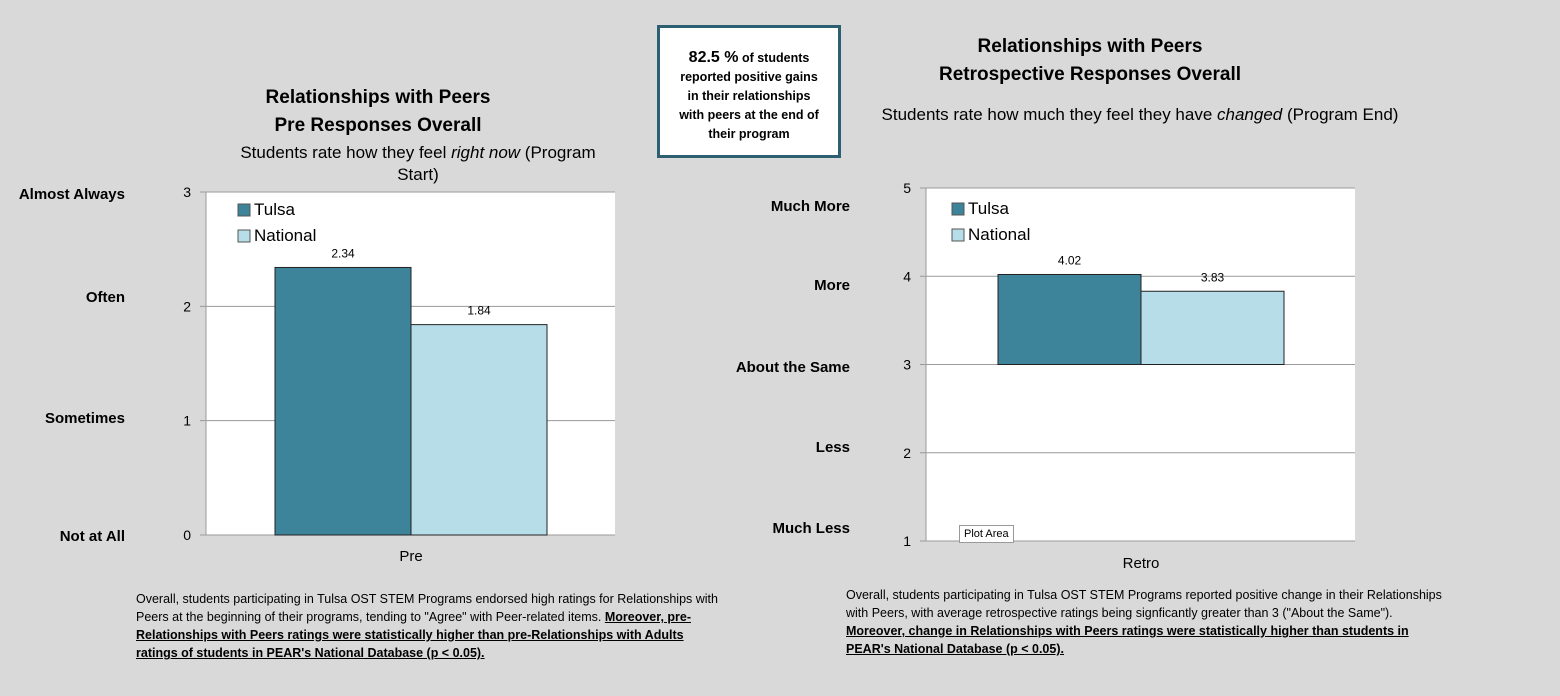 This screenshot has height=696, width=1560. I want to click on right-legend-label-national: National, so click(999, 234).